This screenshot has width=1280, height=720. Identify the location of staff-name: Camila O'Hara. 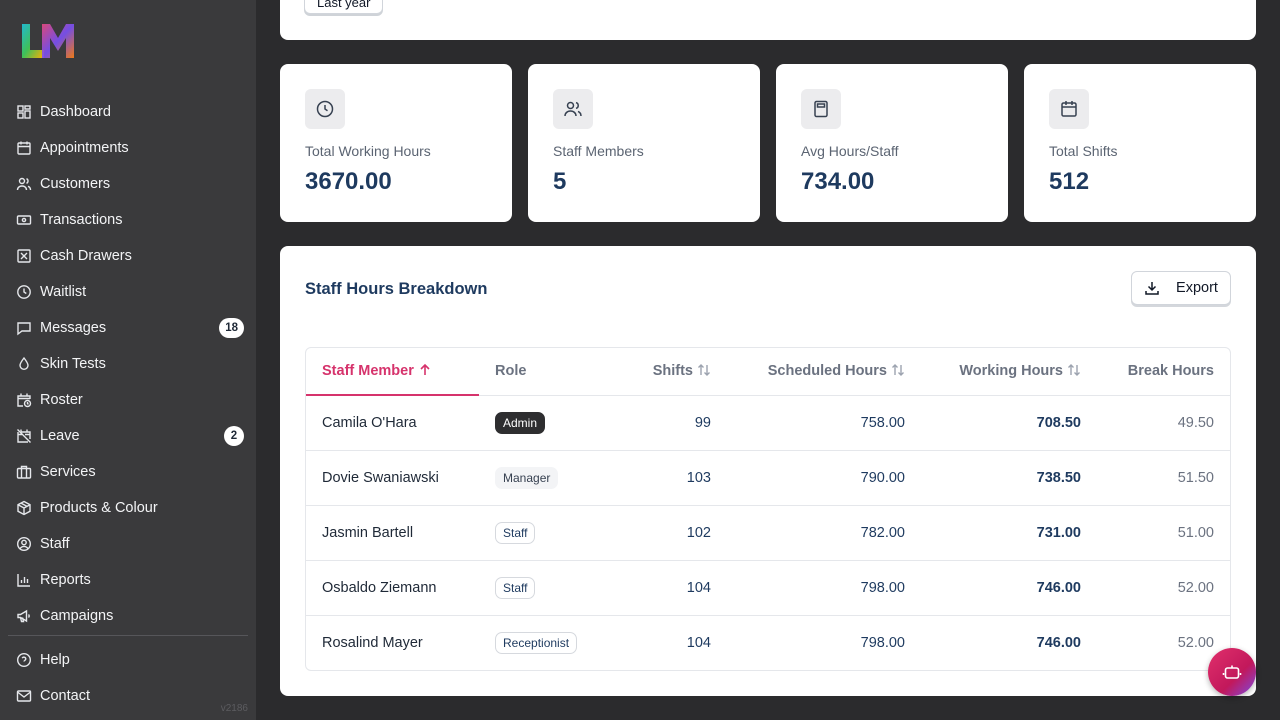
(392, 423).